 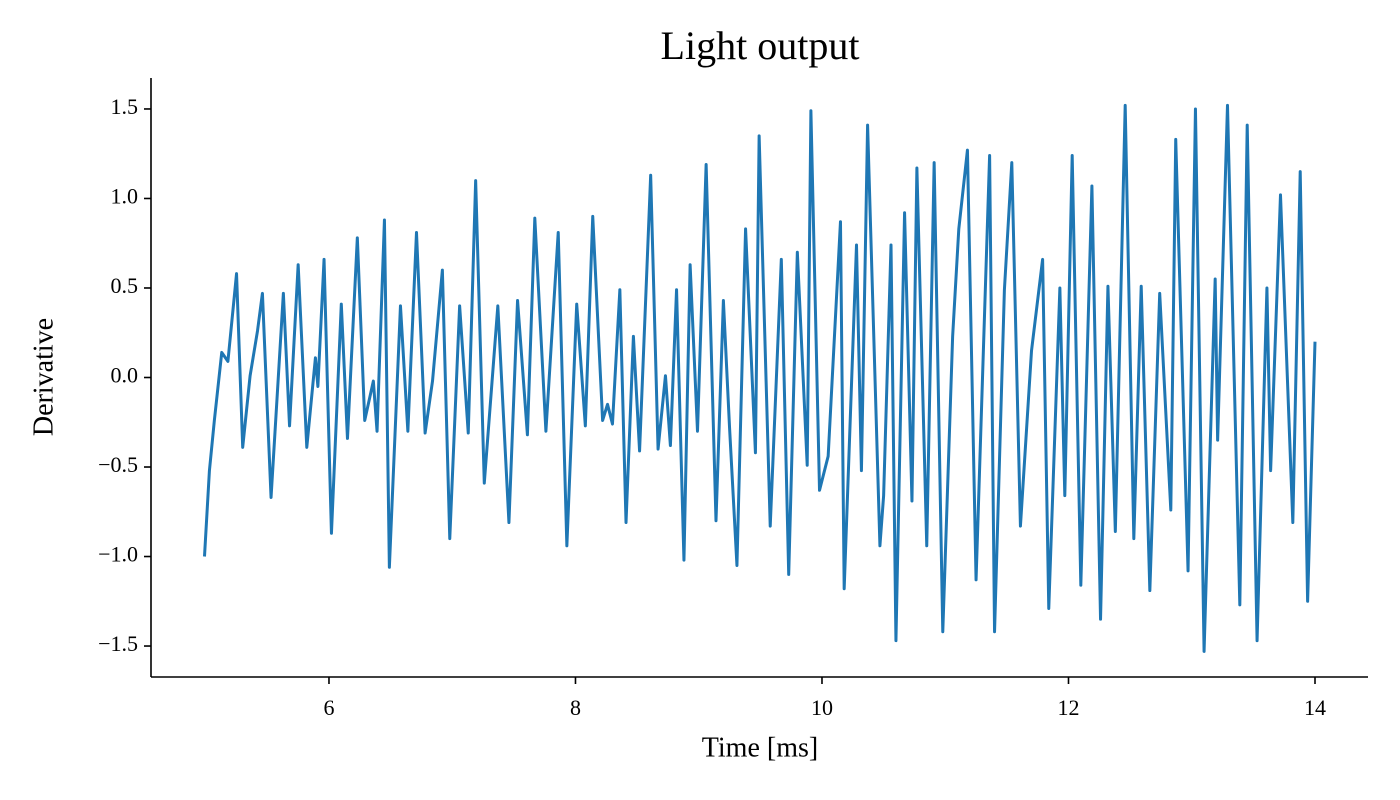 What do you see at coordinates (760, 45) in the screenshot?
I see `chart-title: Light output` at bounding box center [760, 45].